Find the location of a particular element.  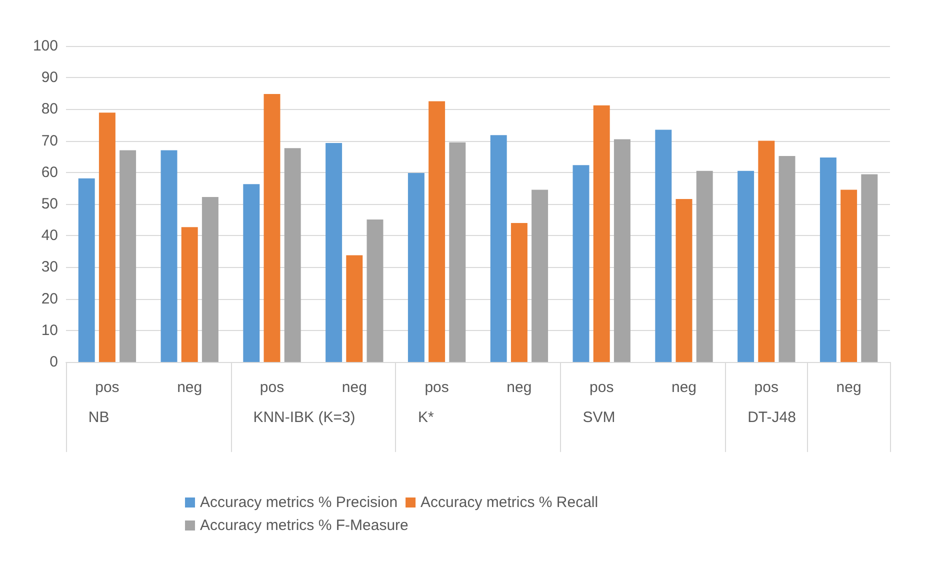

y-tick-label: 60 is located at coordinates (49, 172).